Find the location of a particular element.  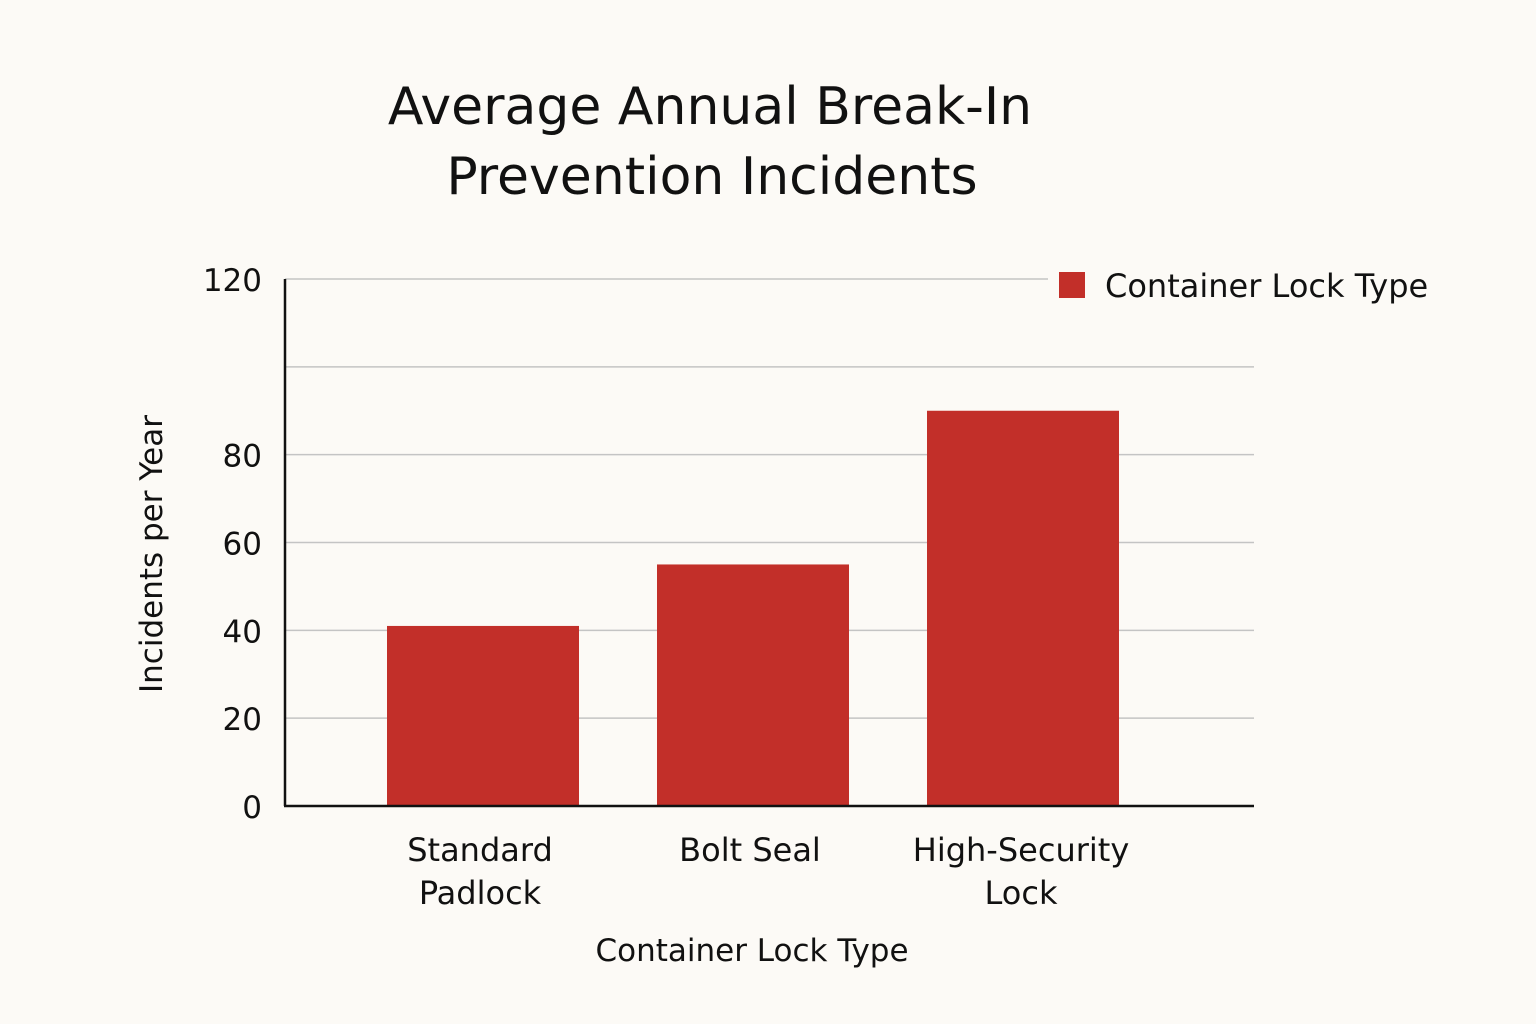

legend-swatch is located at coordinates (1072, 285).